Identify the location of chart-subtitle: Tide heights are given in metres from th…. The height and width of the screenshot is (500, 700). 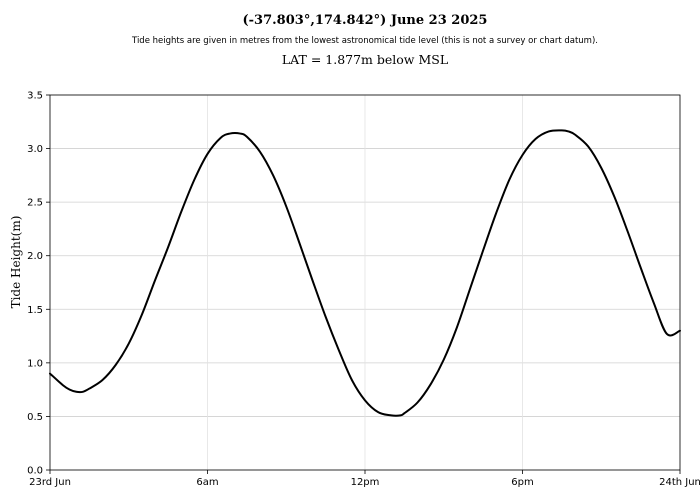
(364, 41).